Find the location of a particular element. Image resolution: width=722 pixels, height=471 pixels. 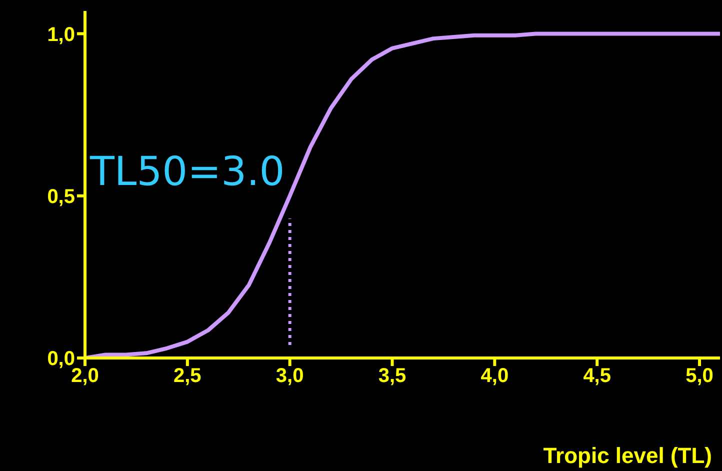

y-tick-label: 1,0 is located at coordinates (61, 35).